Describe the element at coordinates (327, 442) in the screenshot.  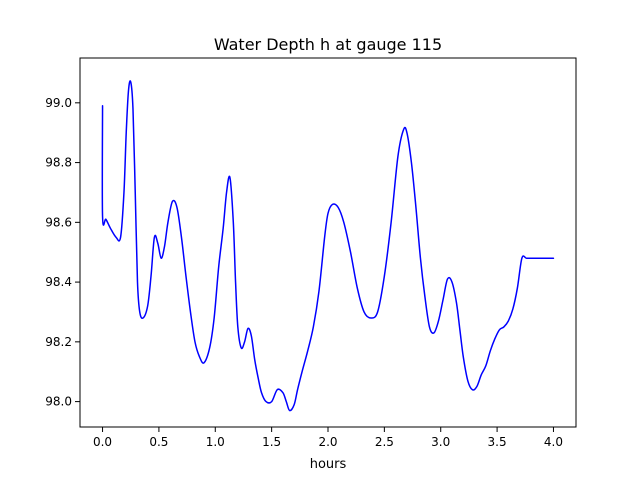
I see `x-tick-label: 2.0` at that location.